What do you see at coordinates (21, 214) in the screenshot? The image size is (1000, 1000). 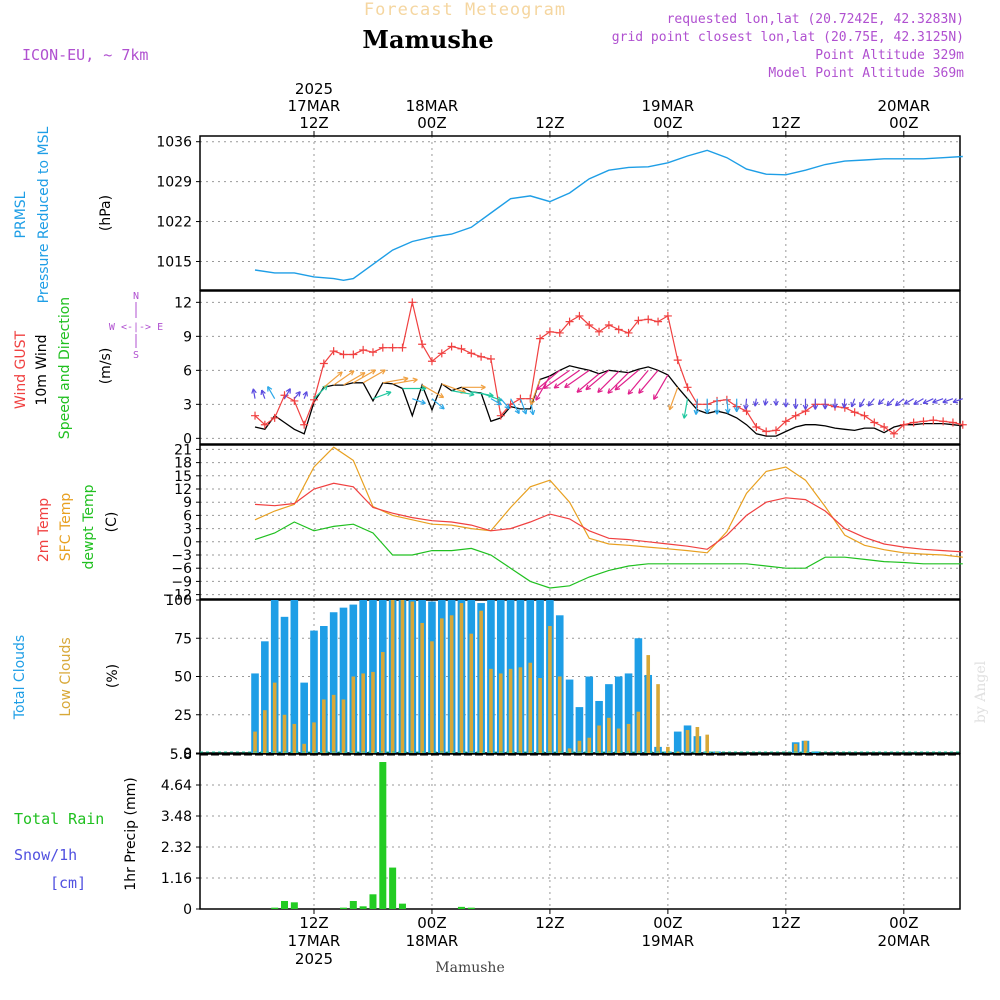 I see `pressure-label-line1: PRMSL` at bounding box center [21, 214].